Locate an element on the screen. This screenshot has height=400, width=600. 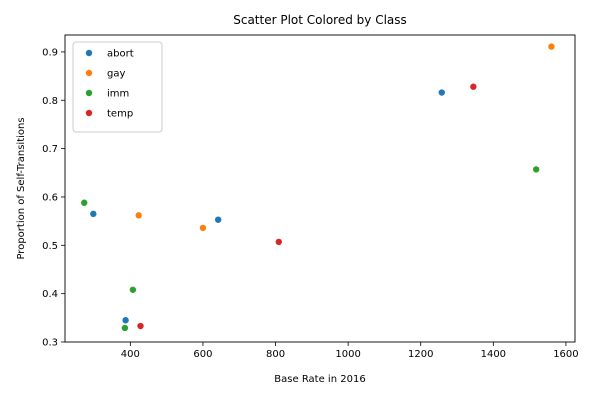
y-axis-ticks: 0.3 0.4 0.5 0.6 0.7 0.8 0.9 is located at coordinates (53, 198).